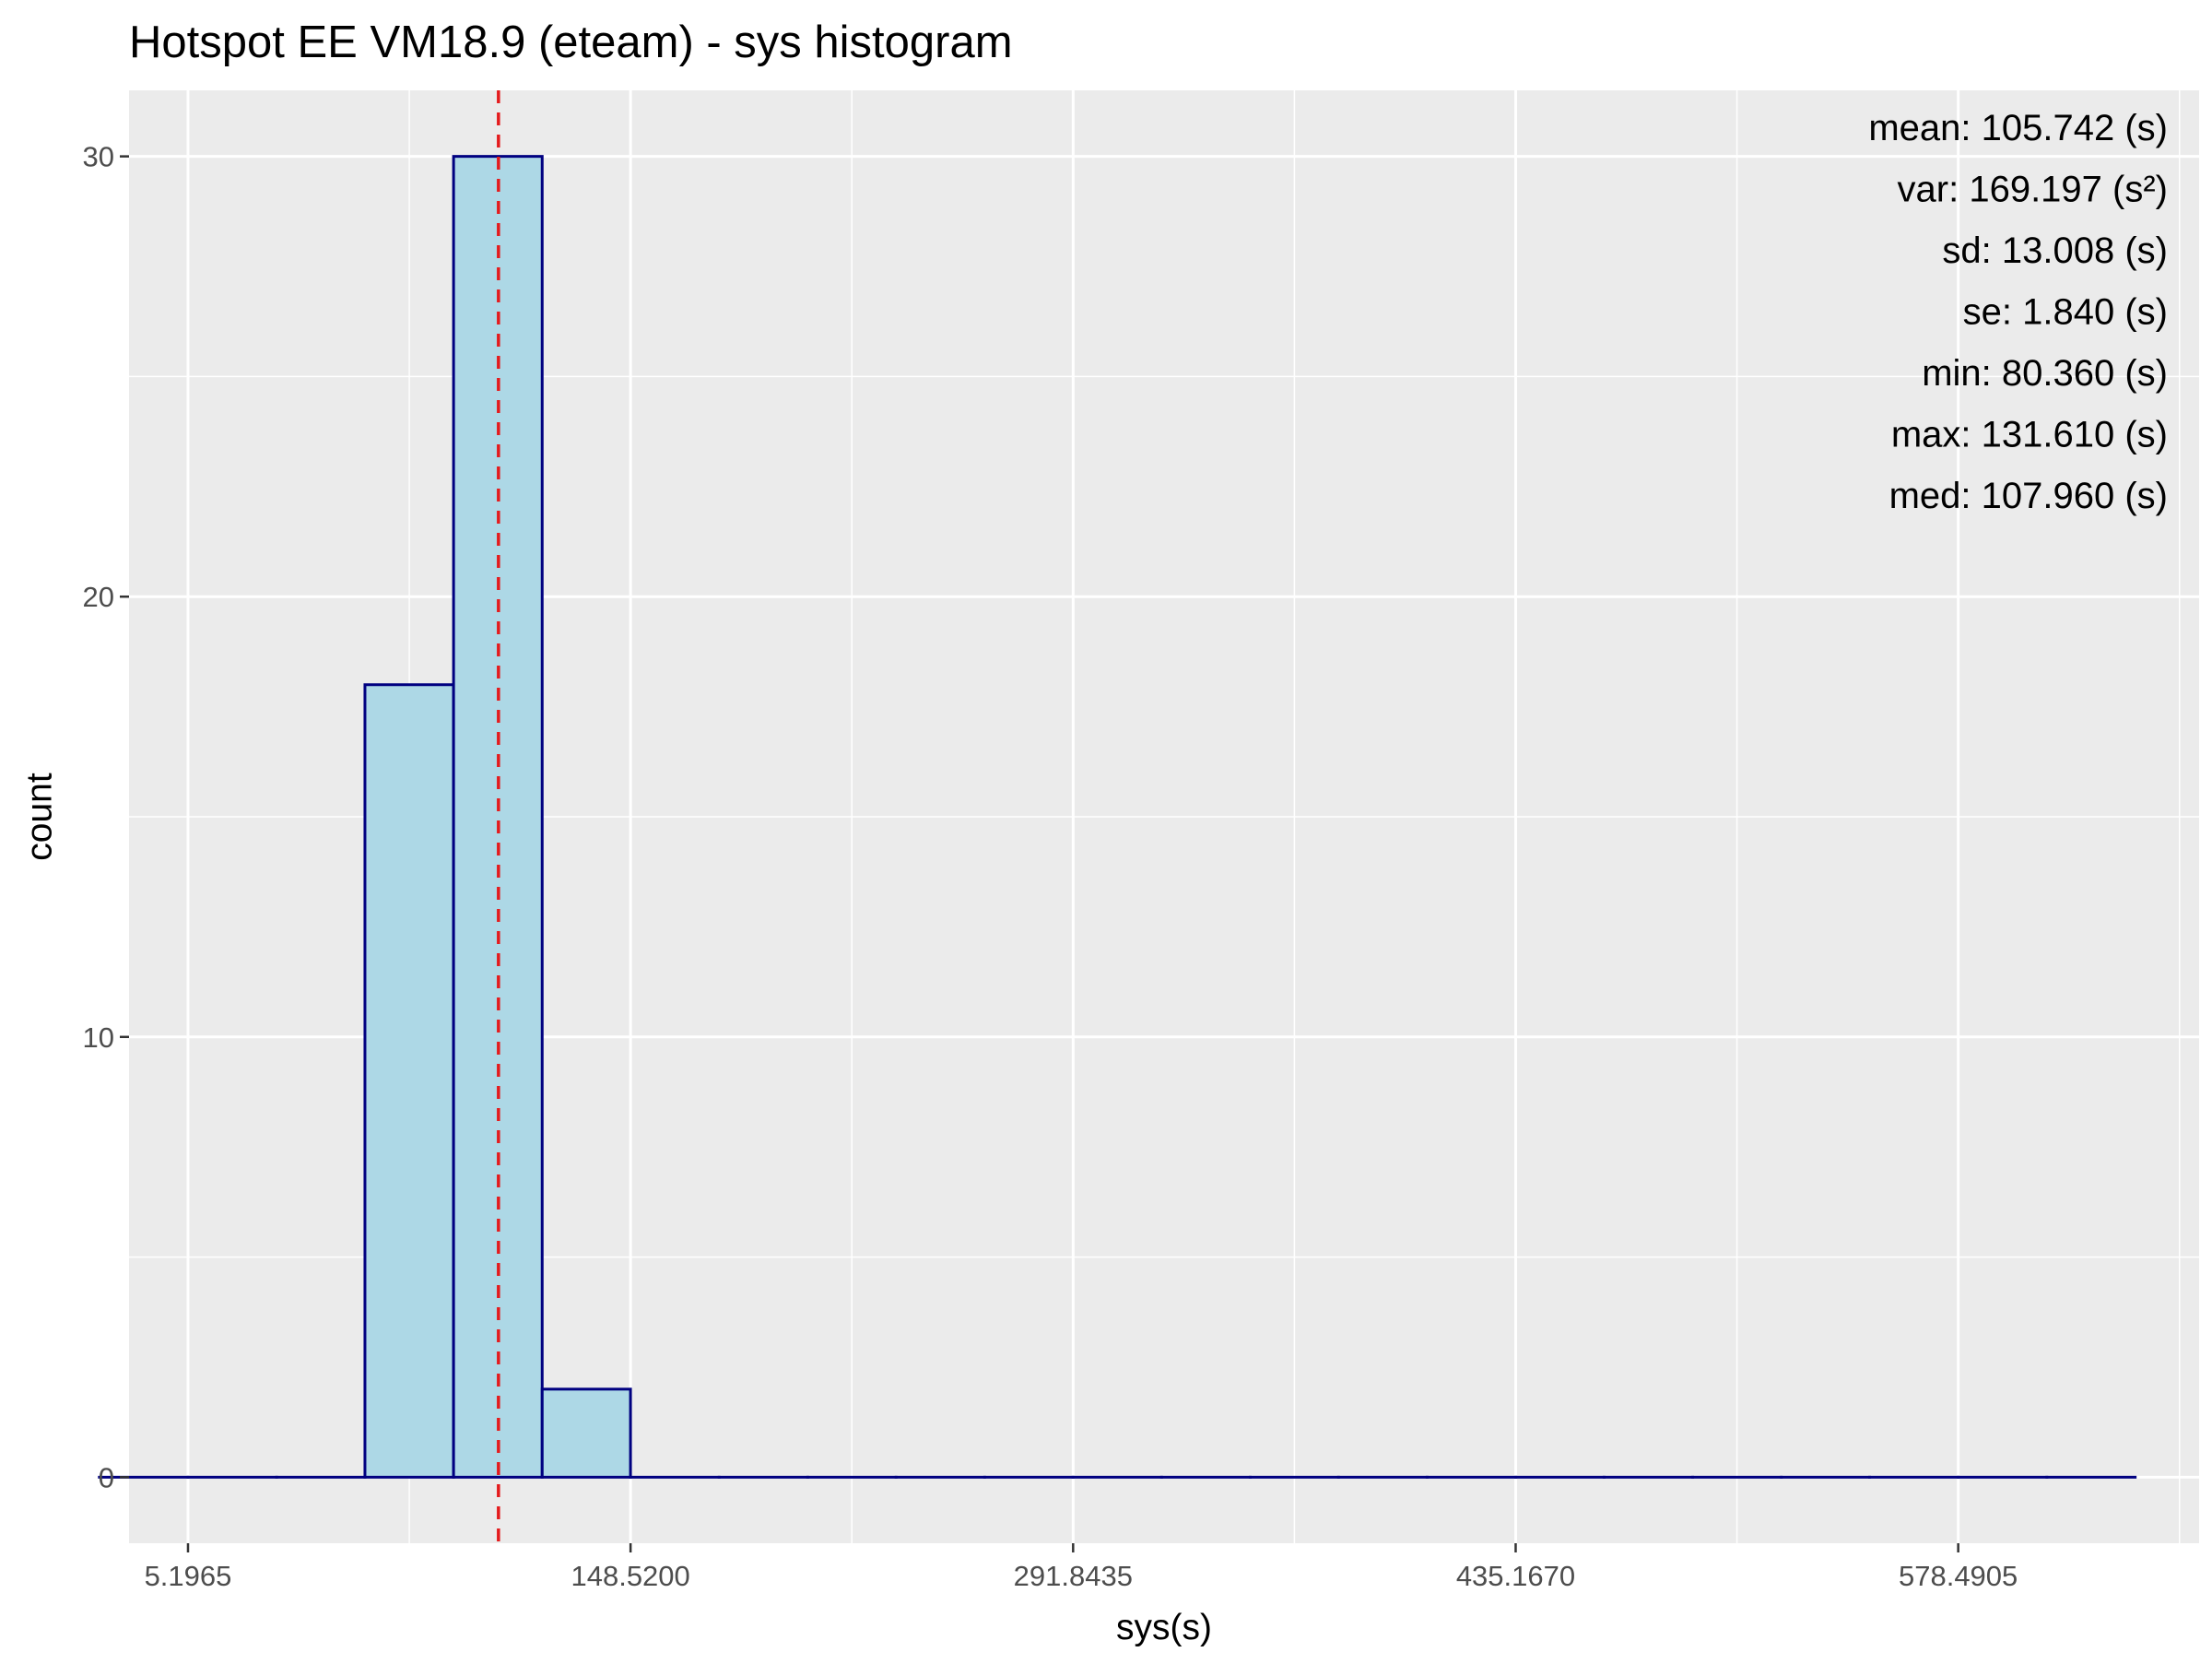 The height and width of the screenshot is (1664, 2212). Describe the element at coordinates (2065, 312) in the screenshot. I see `stat-line: se: 1.840 (s)` at that location.